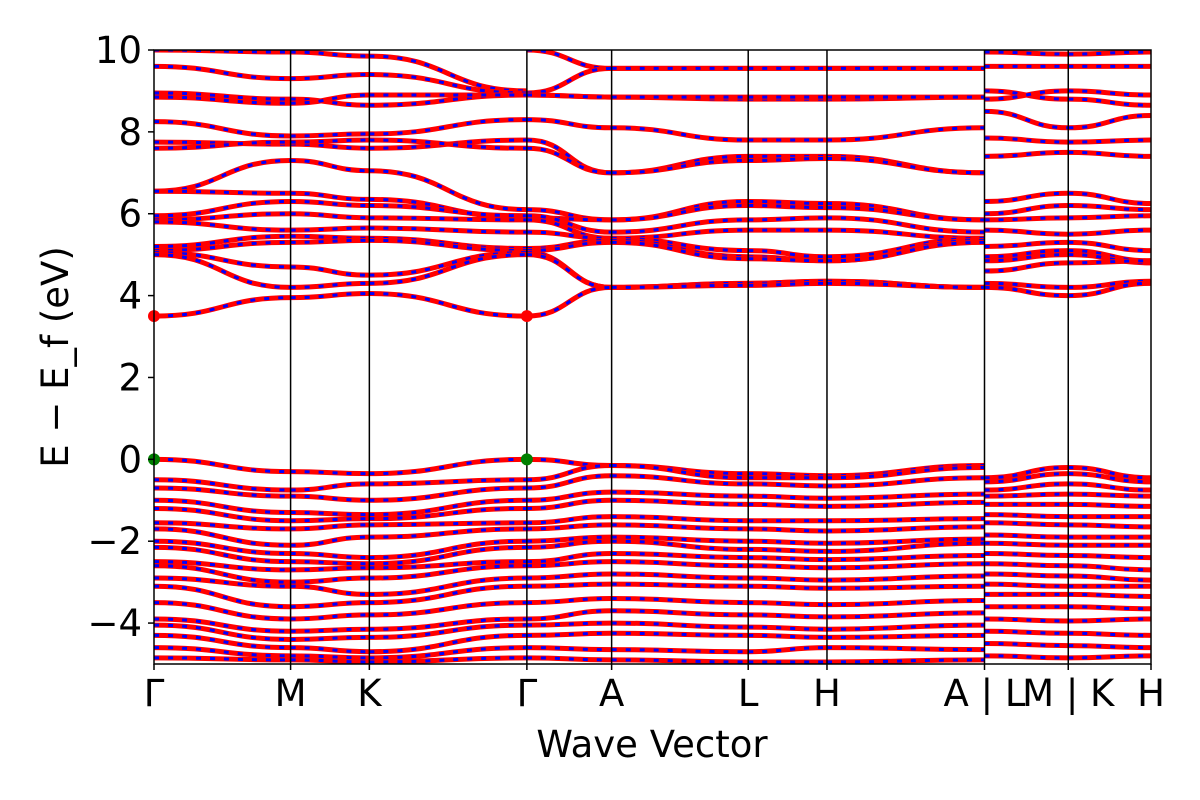  I want to click on band-line-blue-s4-b35, so click(680, 661).